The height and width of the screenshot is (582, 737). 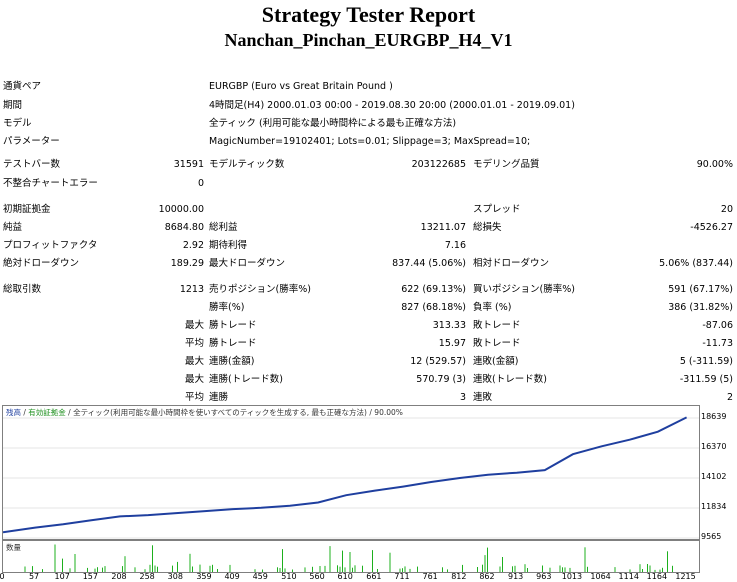 What do you see at coordinates (700, 289) in the screenshot?
I see `long-value: 591 (67.17%)` at bounding box center [700, 289].